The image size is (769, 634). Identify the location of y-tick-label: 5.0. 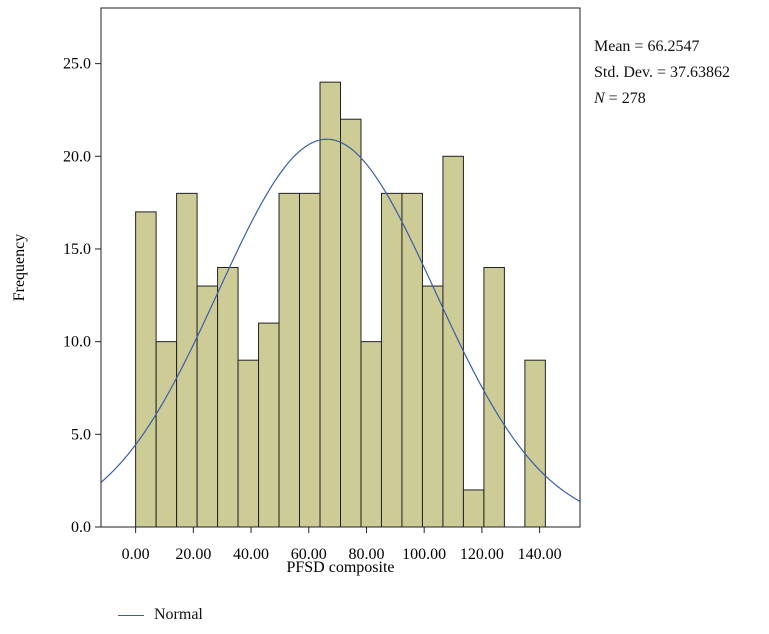
(81, 434).